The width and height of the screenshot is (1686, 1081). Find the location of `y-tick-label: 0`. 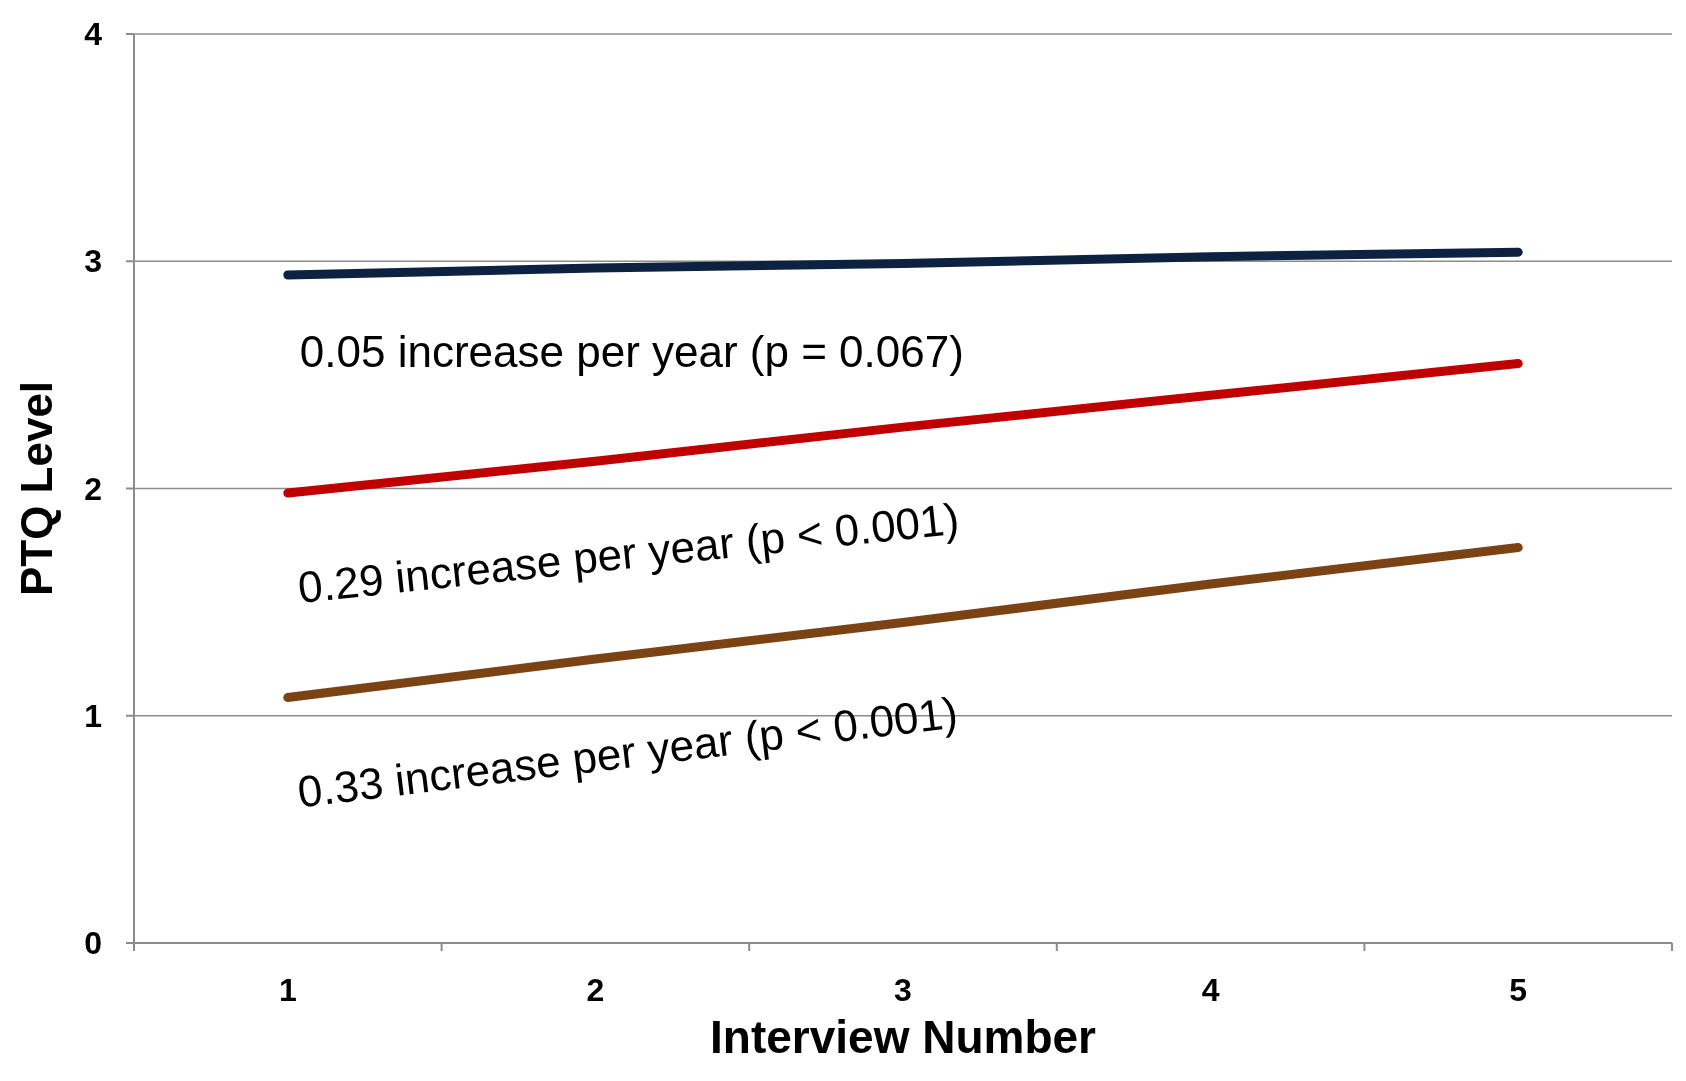

y-tick-label: 0 is located at coordinates (93, 943).